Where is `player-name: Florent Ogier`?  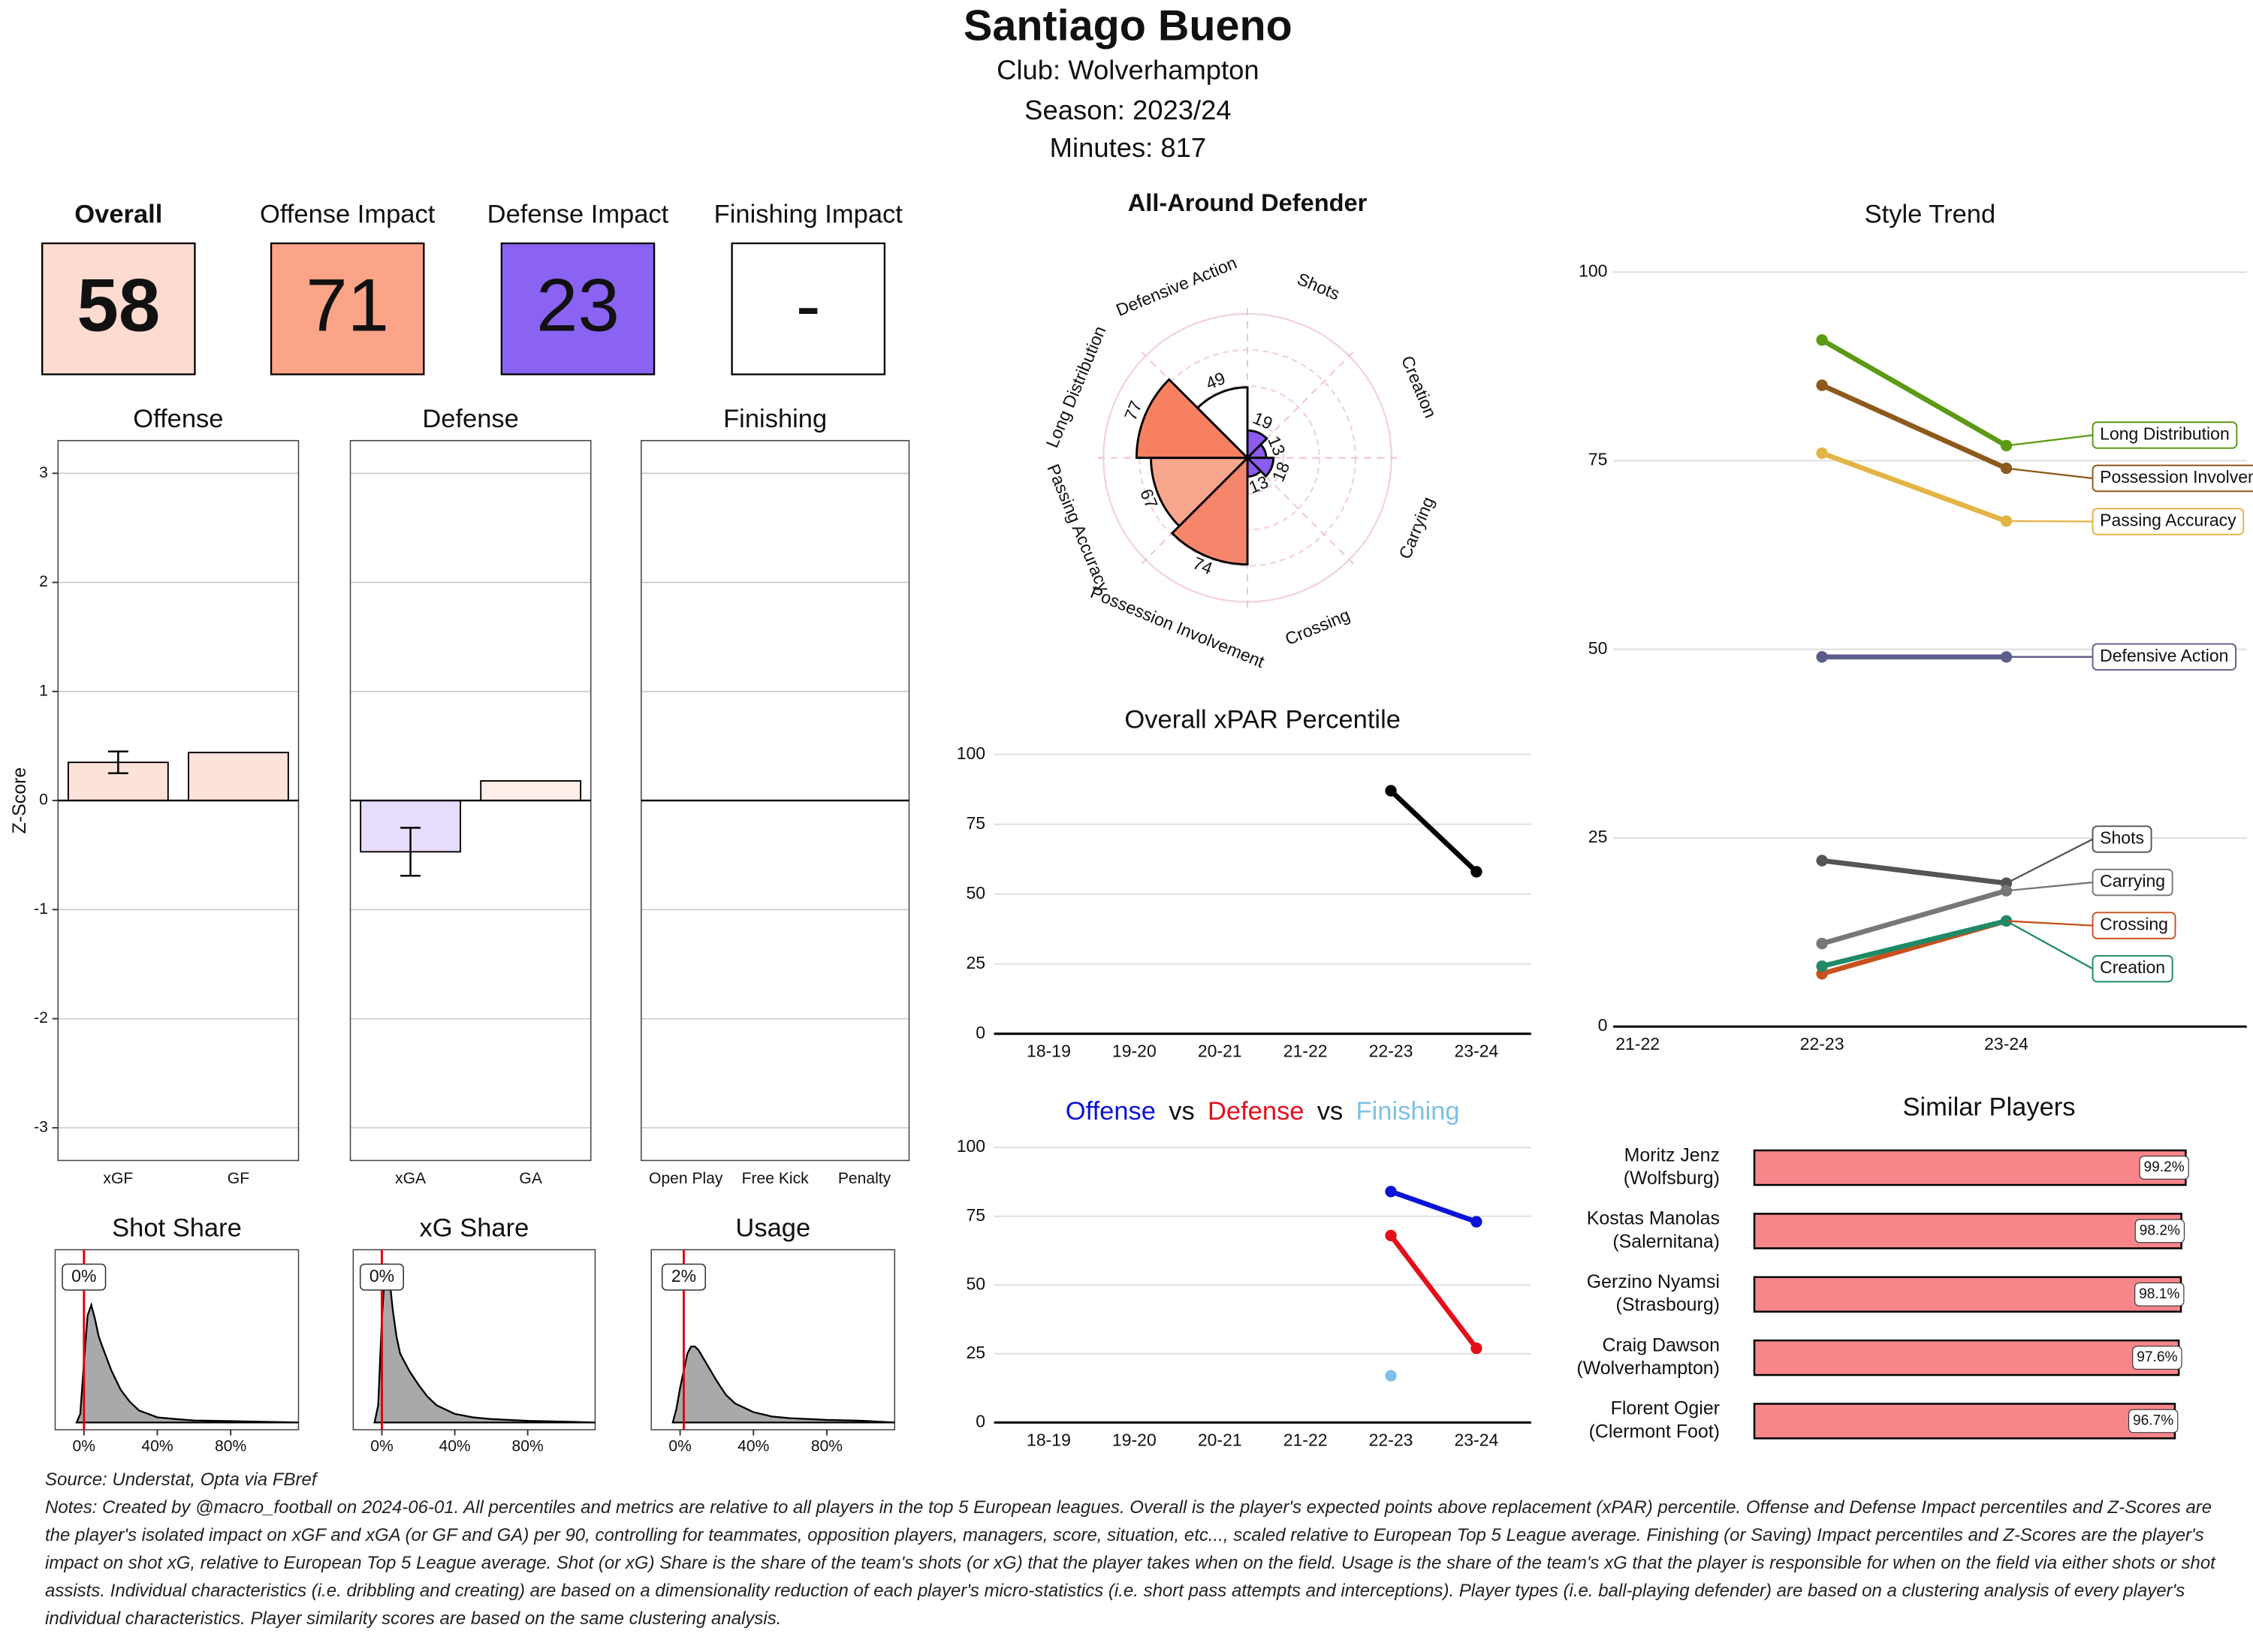 player-name: Florent Ogier is located at coordinates (1665, 1408).